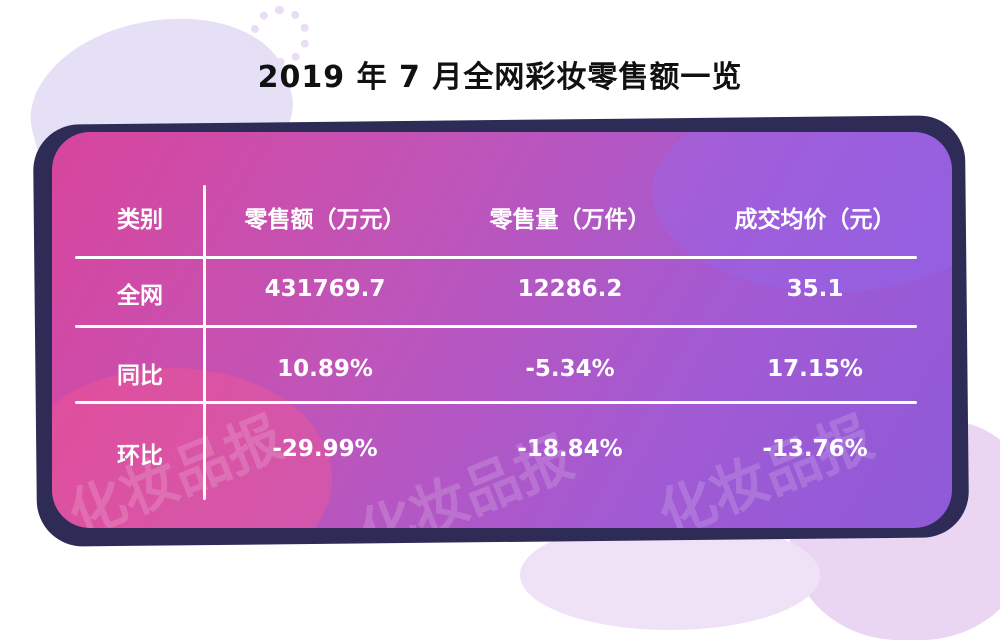 The width and height of the screenshot is (1000, 640). What do you see at coordinates (325, 220) in the screenshot?
I see `header-retail-sales: 零售额（万元）` at bounding box center [325, 220].